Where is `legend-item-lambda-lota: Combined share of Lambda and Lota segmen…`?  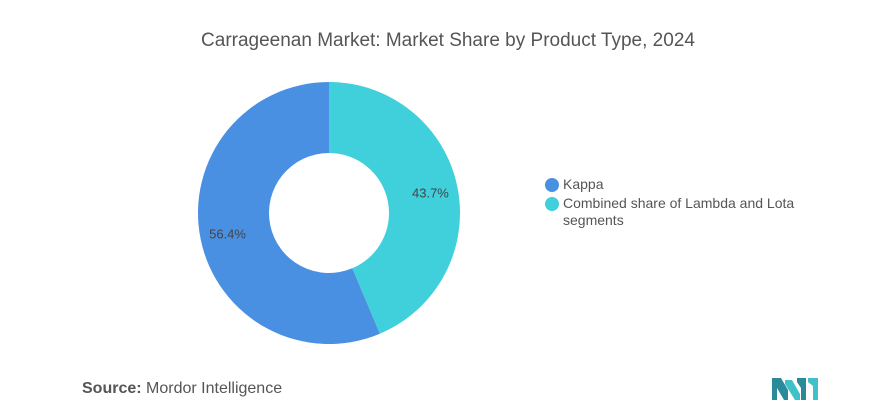
legend-item-lambda-lota: Combined share of Lambda and Lota segmen… is located at coordinates (690, 212).